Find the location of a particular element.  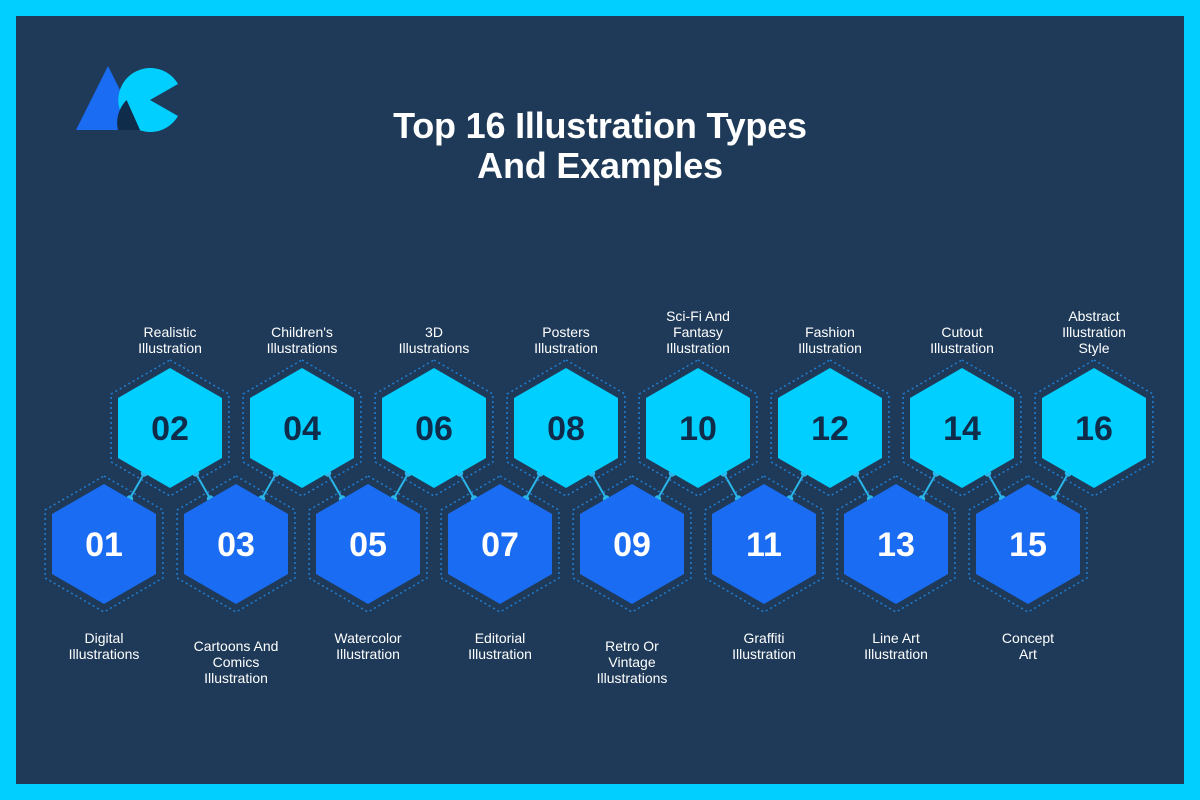

hexagon-item-13: 13 is located at coordinates (896, 544).